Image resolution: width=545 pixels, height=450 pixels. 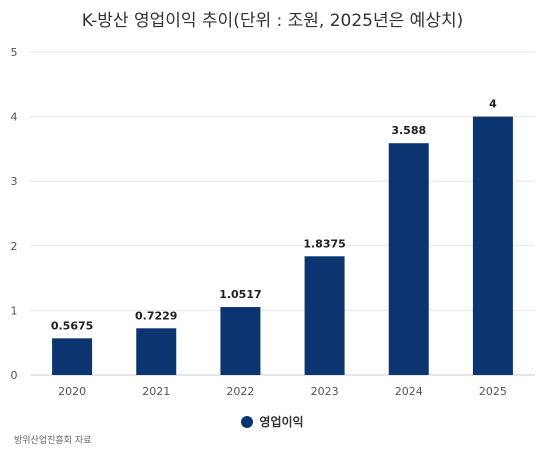 What do you see at coordinates (324, 243) in the screenshot?
I see `data-label: 1.8375` at bounding box center [324, 243].